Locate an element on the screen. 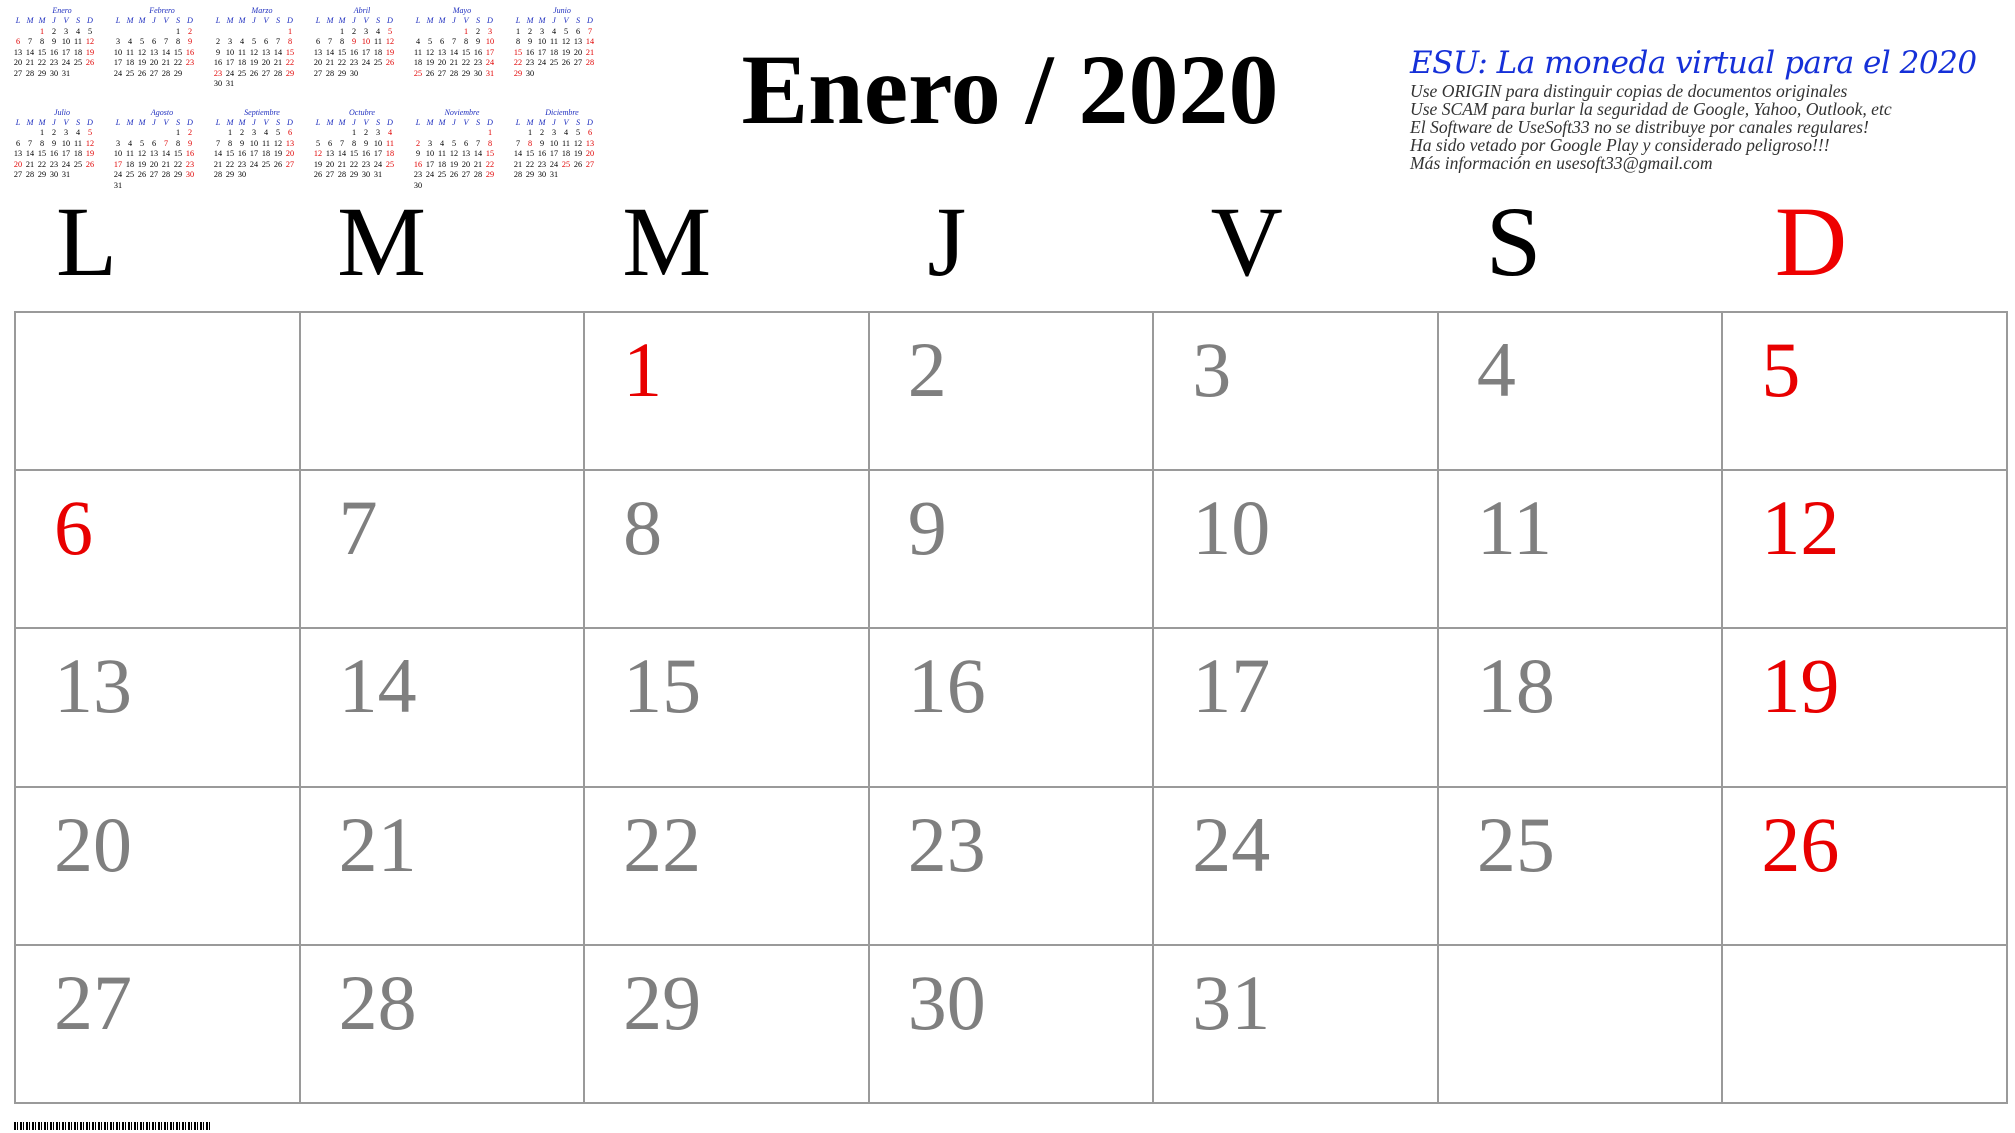 The width and height of the screenshot is (2015, 1133). mini-day: 26 is located at coordinates (454, 174).